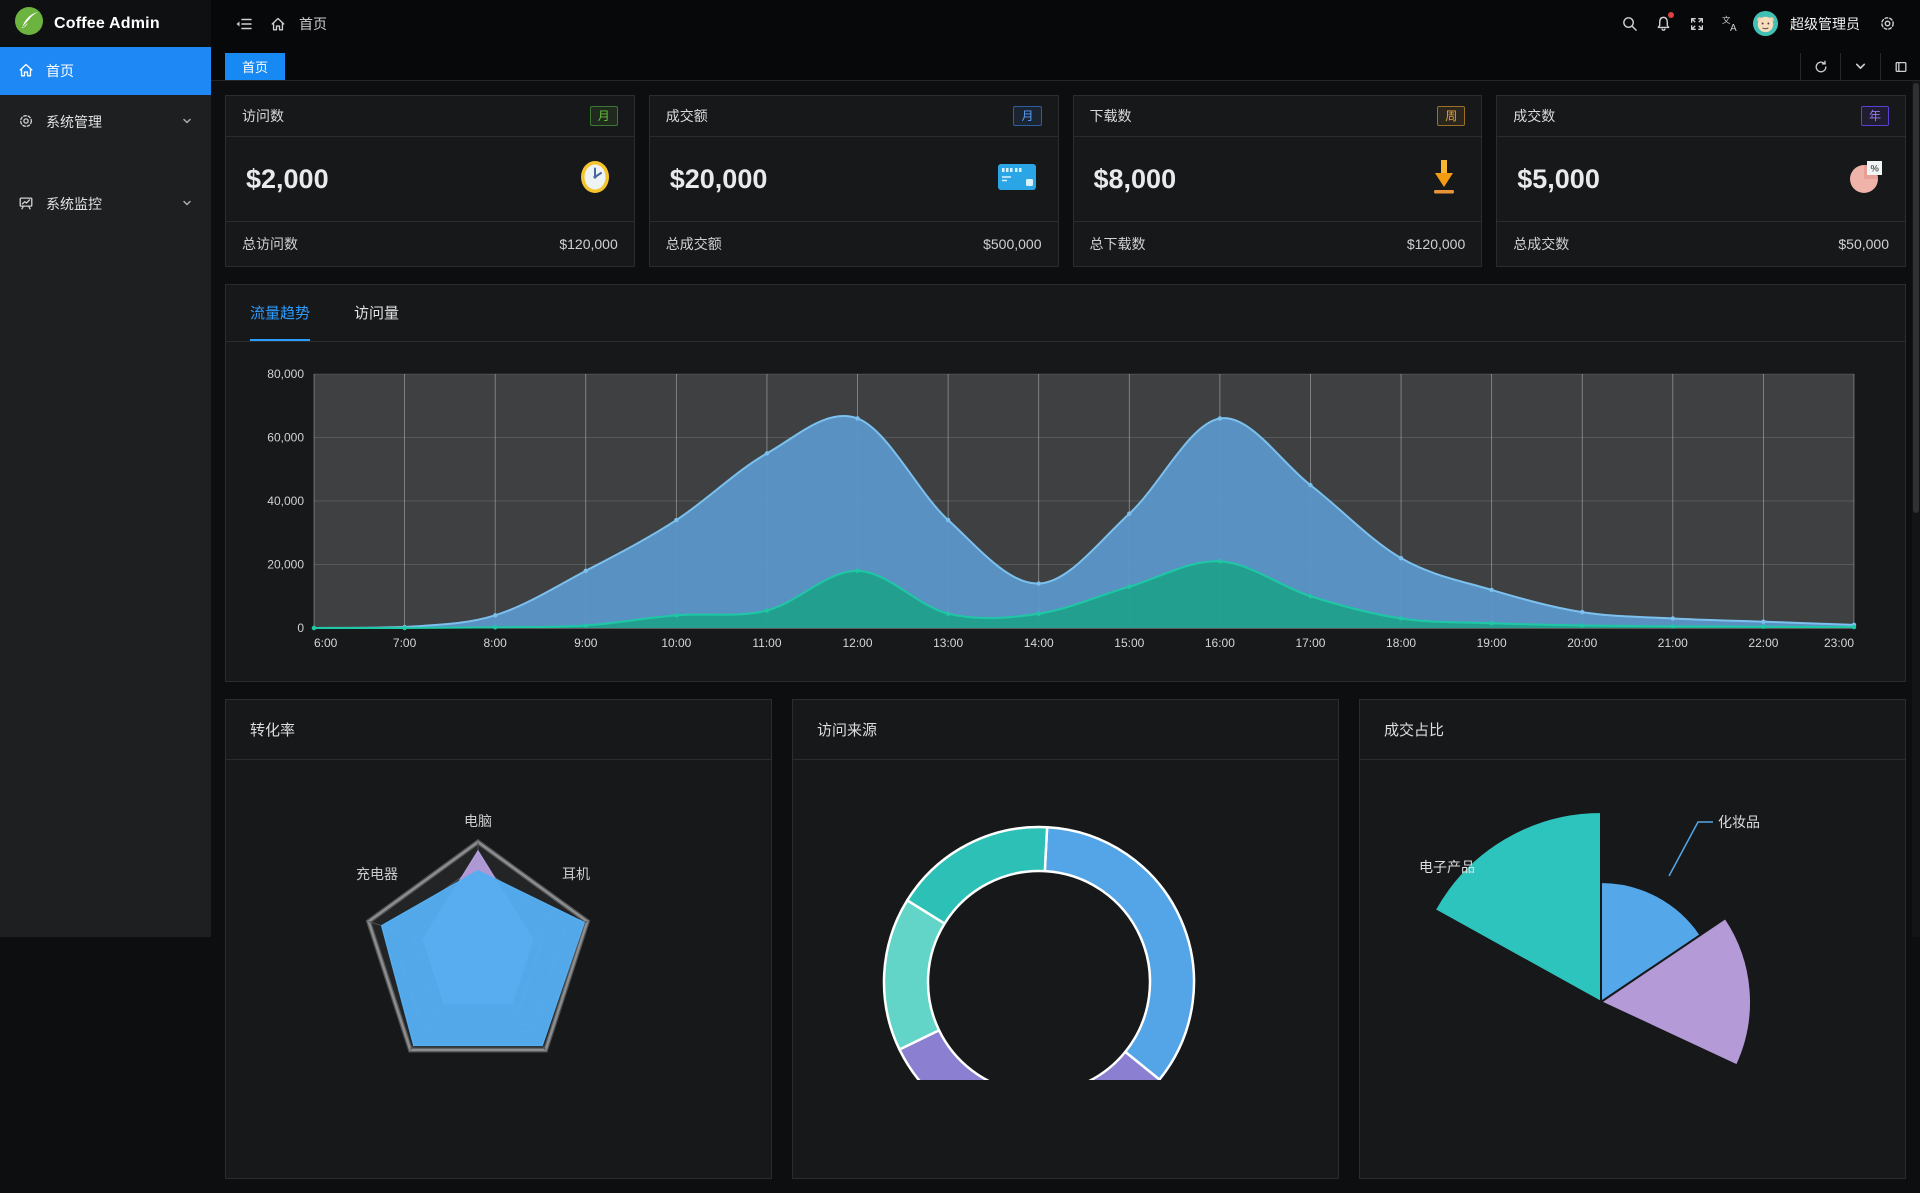 The width and height of the screenshot is (1920, 1193). I want to click on breadcrumb: 首页, so click(313, 24).